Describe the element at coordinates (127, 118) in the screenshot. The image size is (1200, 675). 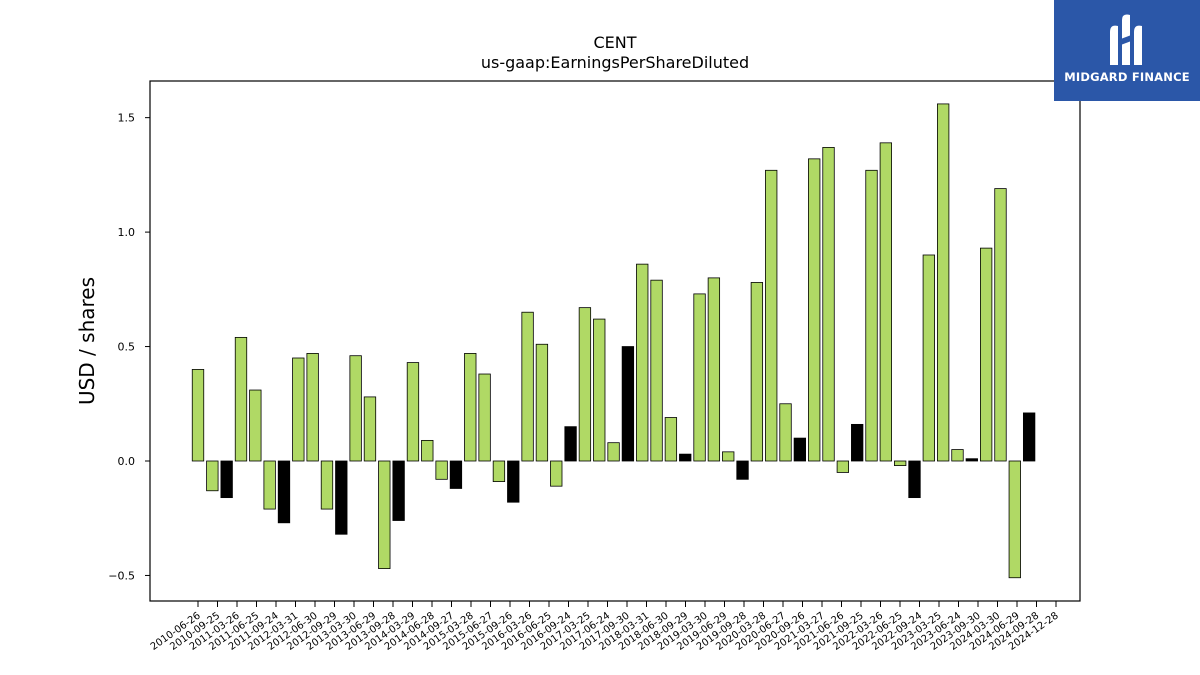
I see `y-tick-label: 1.5` at that location.